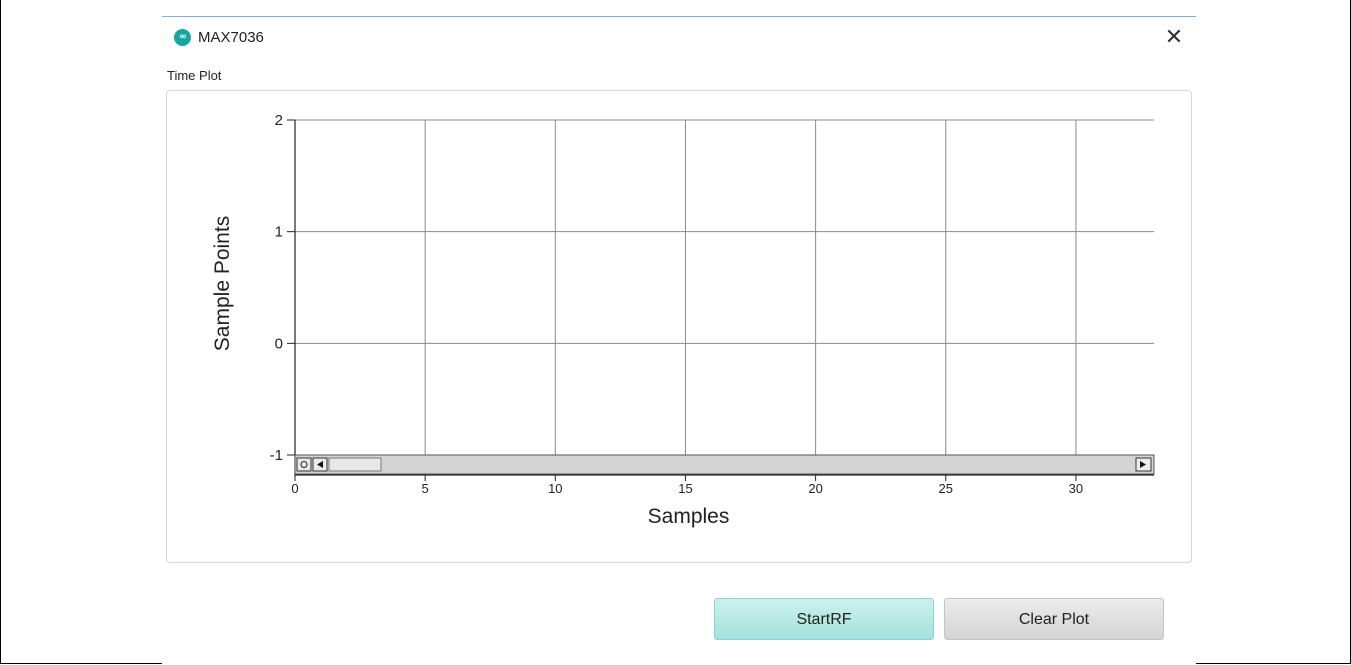 This screenshot has width=1351, height=665. I want to click on x-tick-label: 20, so click(815, 488).